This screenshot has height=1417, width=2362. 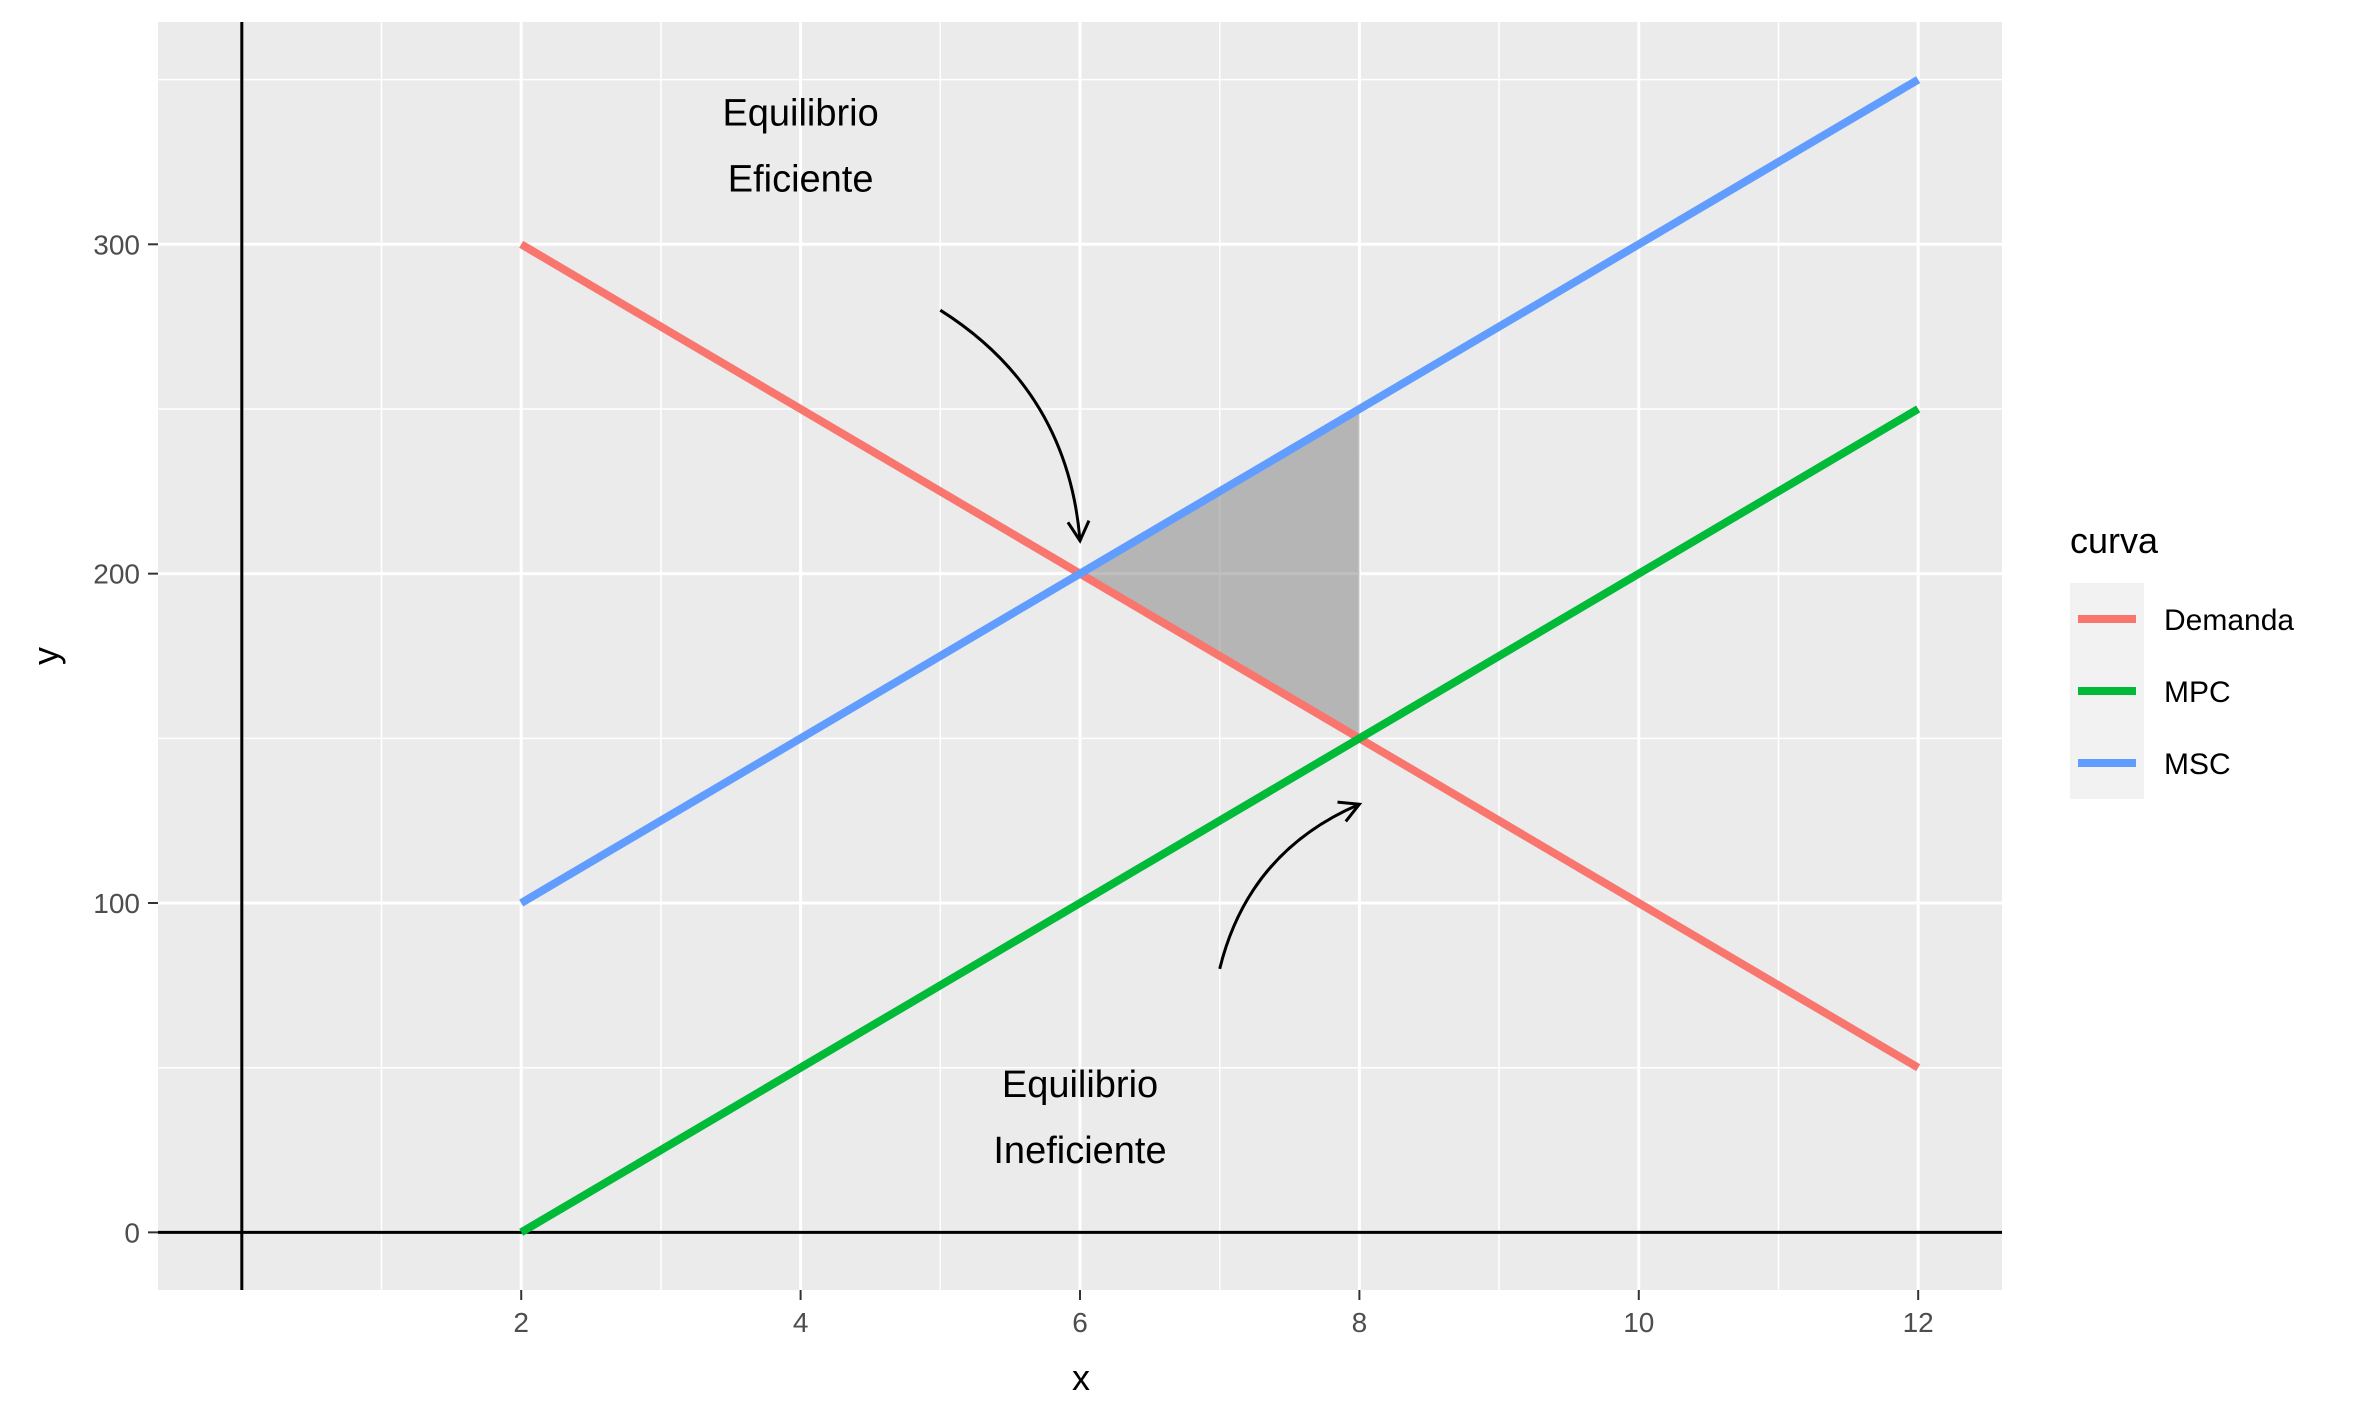 I want to click on annotation-arrows, so click(x=1151, y=639).